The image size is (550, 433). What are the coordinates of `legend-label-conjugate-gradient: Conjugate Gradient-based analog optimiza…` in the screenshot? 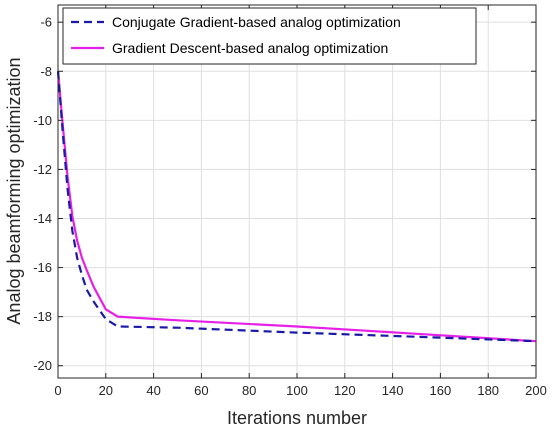 It's located at (256, 22).